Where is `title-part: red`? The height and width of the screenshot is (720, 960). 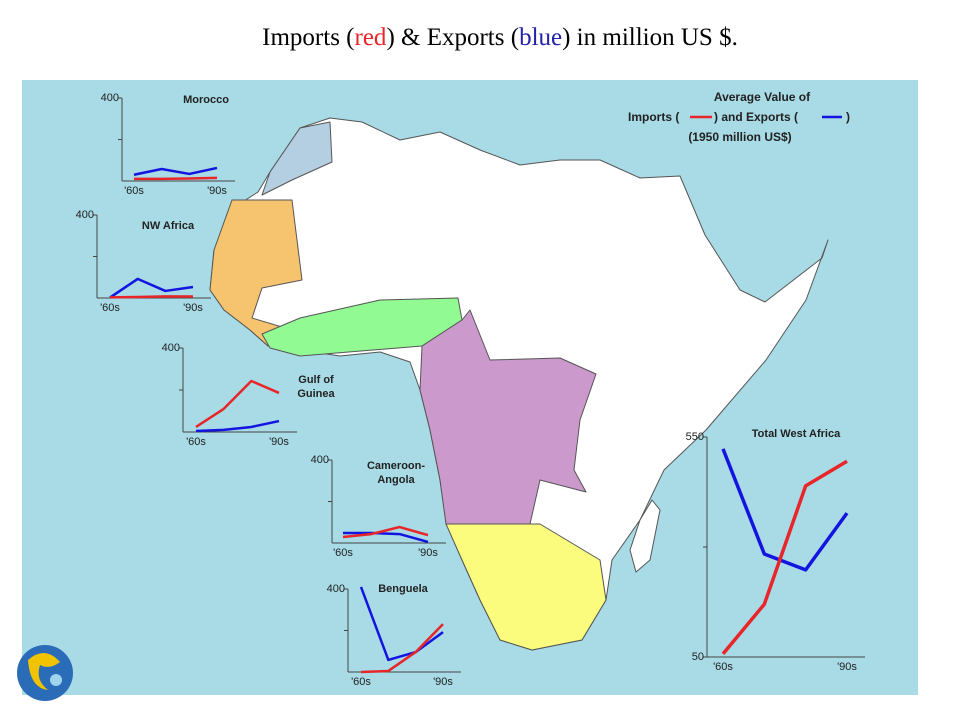
title-part: red is located at coordinates (371, 37).